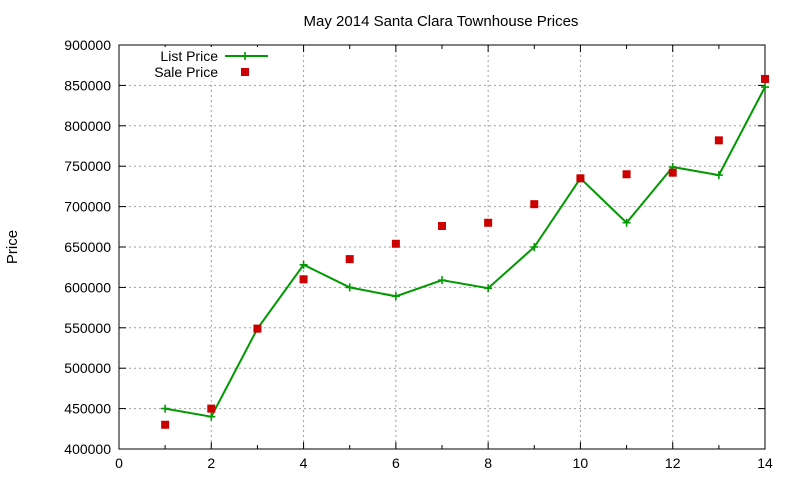 Image resolution: width=800 pixels, height=480 pixels. I want to click on y-tick-label: 500000, so click(87, 368).